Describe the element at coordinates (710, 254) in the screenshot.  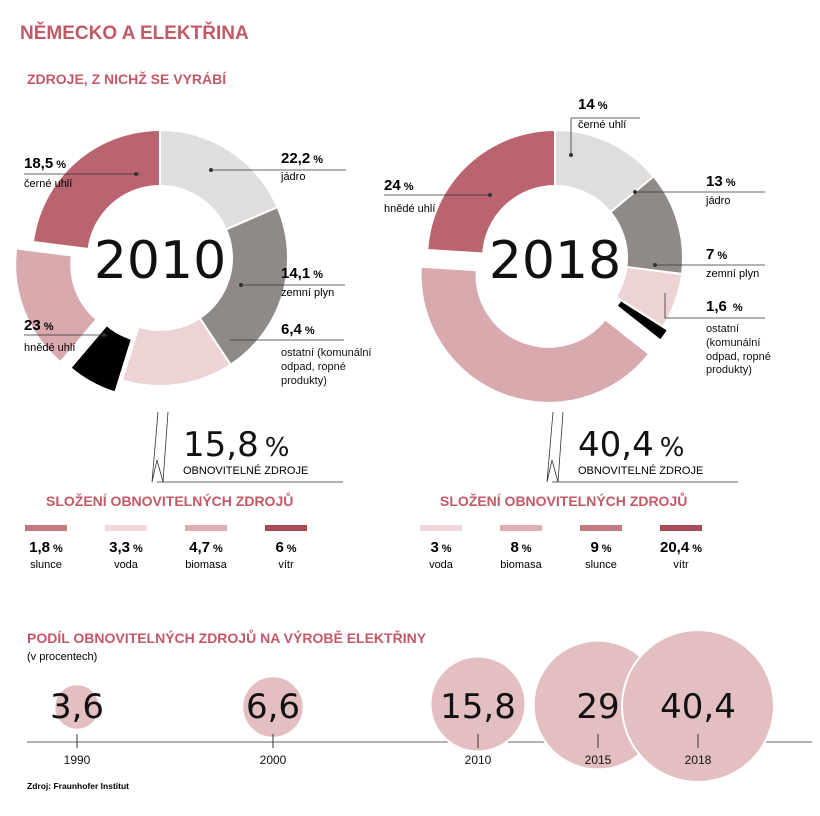
I see `value-2018-zemni-plyn: 7` at that location.